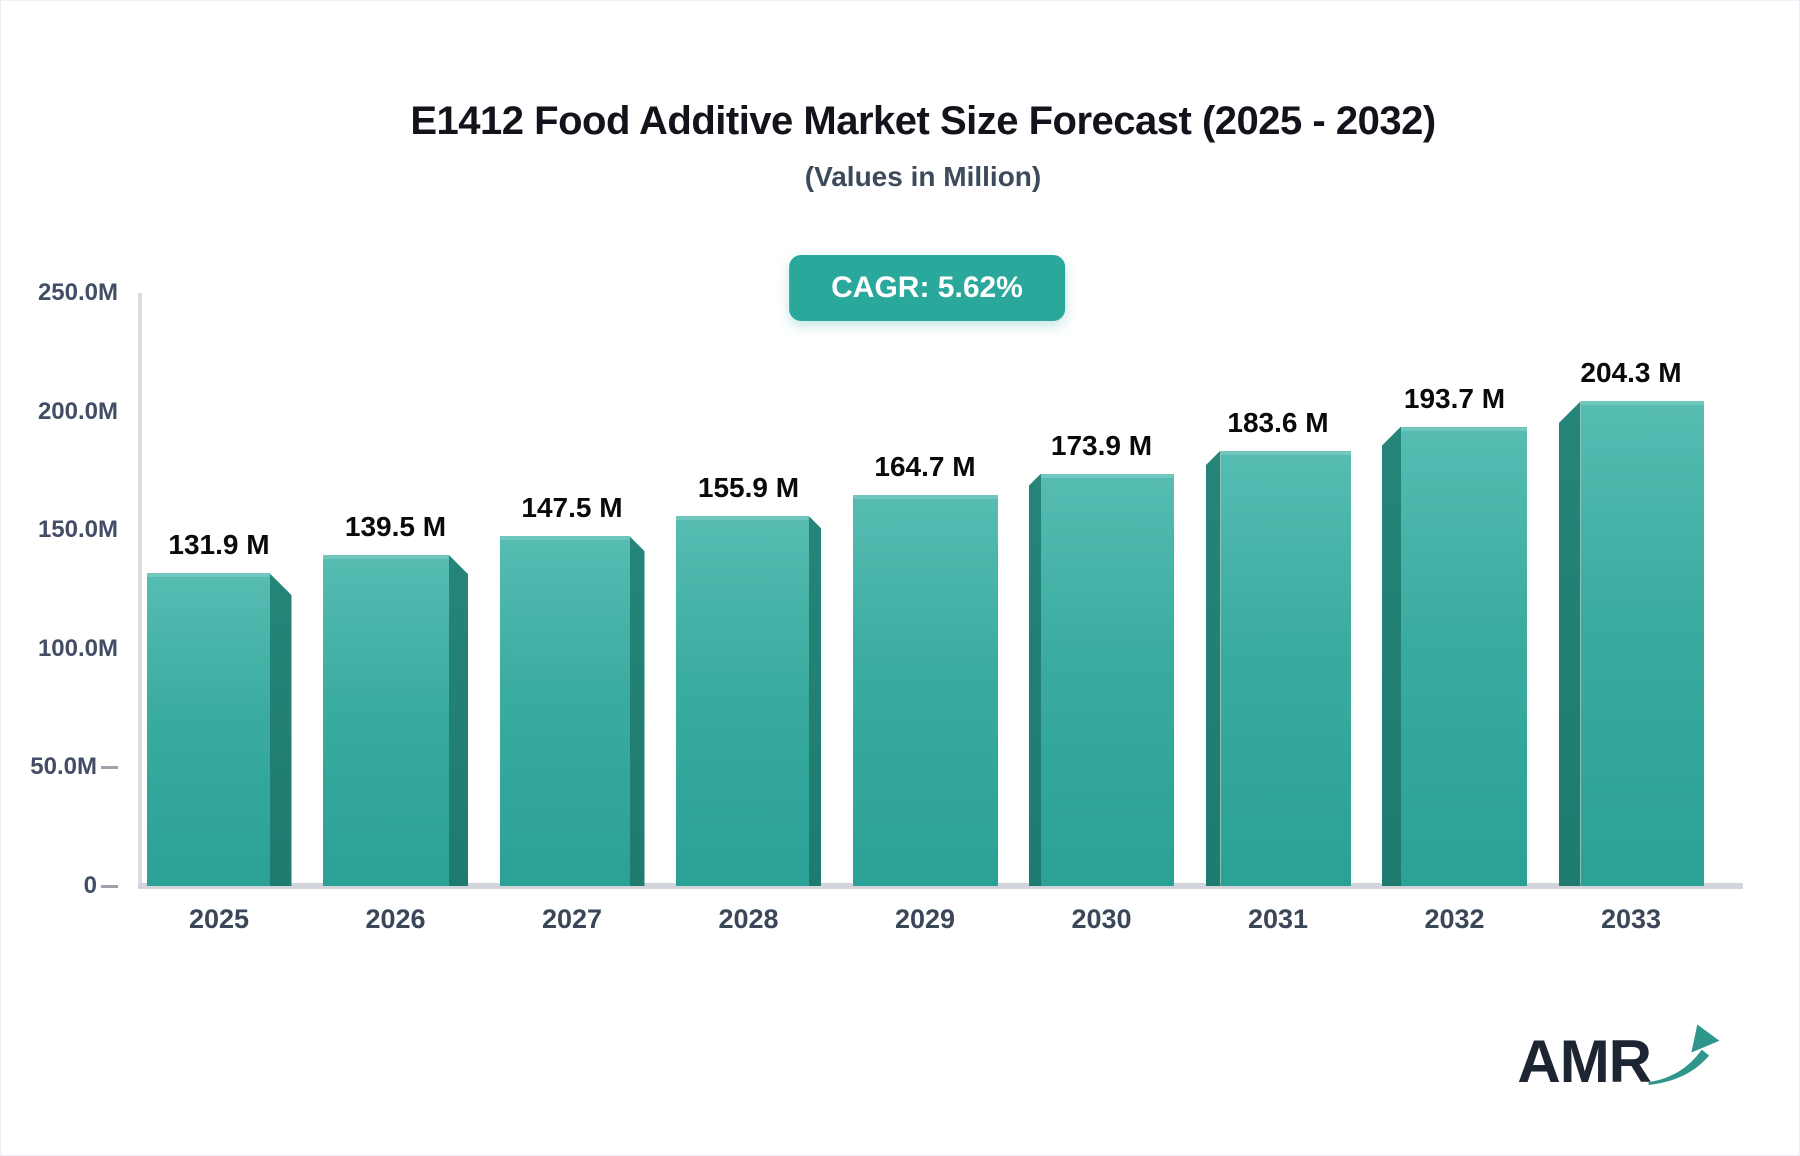 The width and height of the screenshot is (1800, 1156). I want to click on bar-2033, so click(1631, 643).